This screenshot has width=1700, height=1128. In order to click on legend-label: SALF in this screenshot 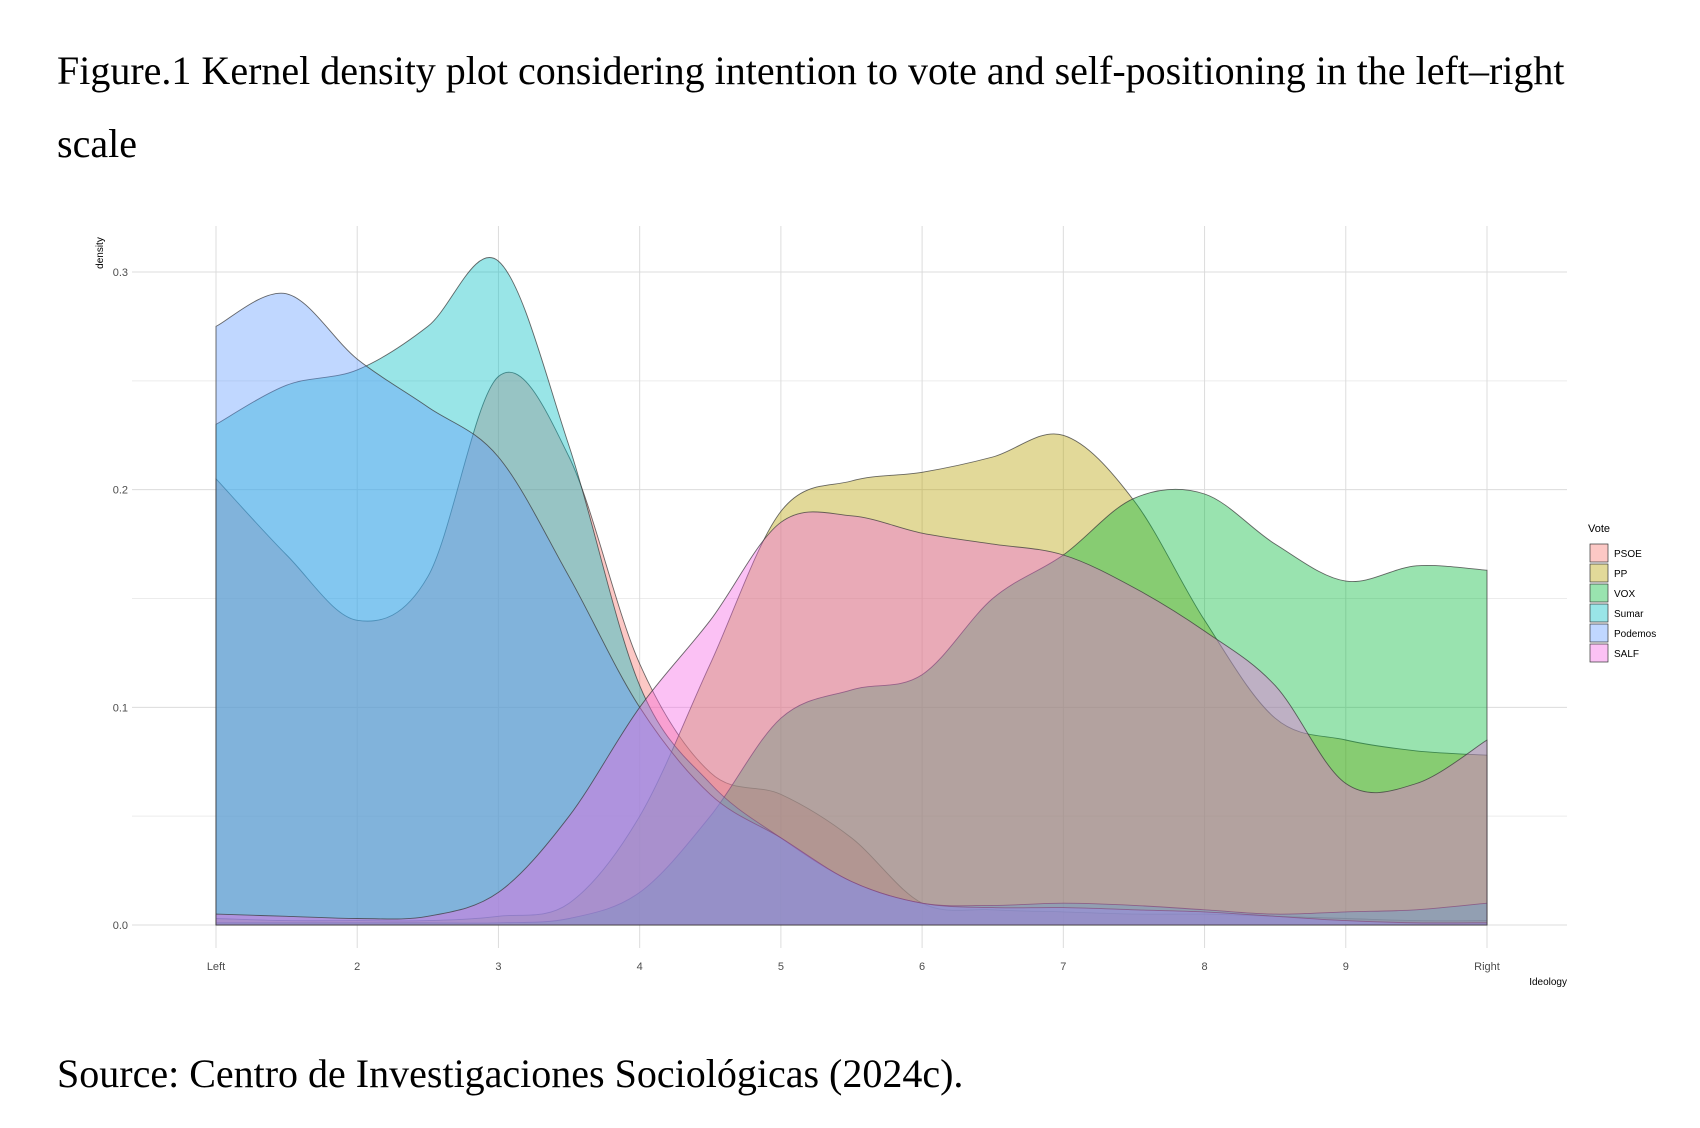, I will do `click(1626, 654)`.